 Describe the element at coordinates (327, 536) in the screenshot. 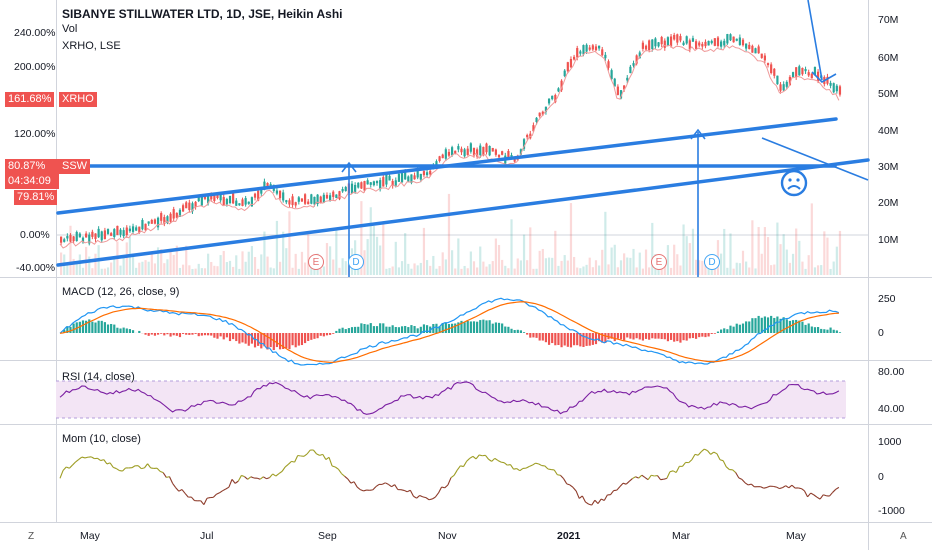

I see `time-axis-label: Sep` at that location.